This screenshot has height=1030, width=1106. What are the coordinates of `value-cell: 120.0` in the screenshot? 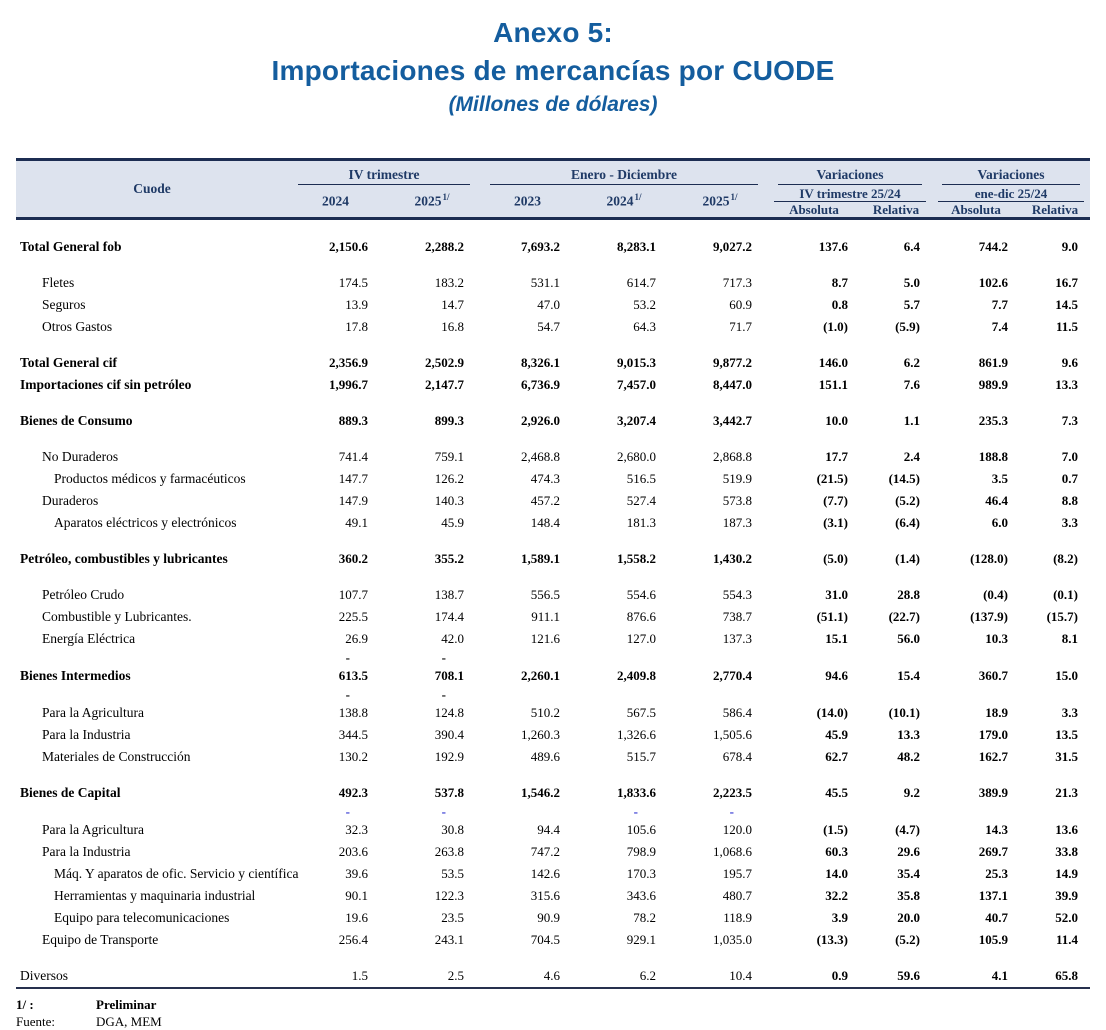 It's located at (737, 829).